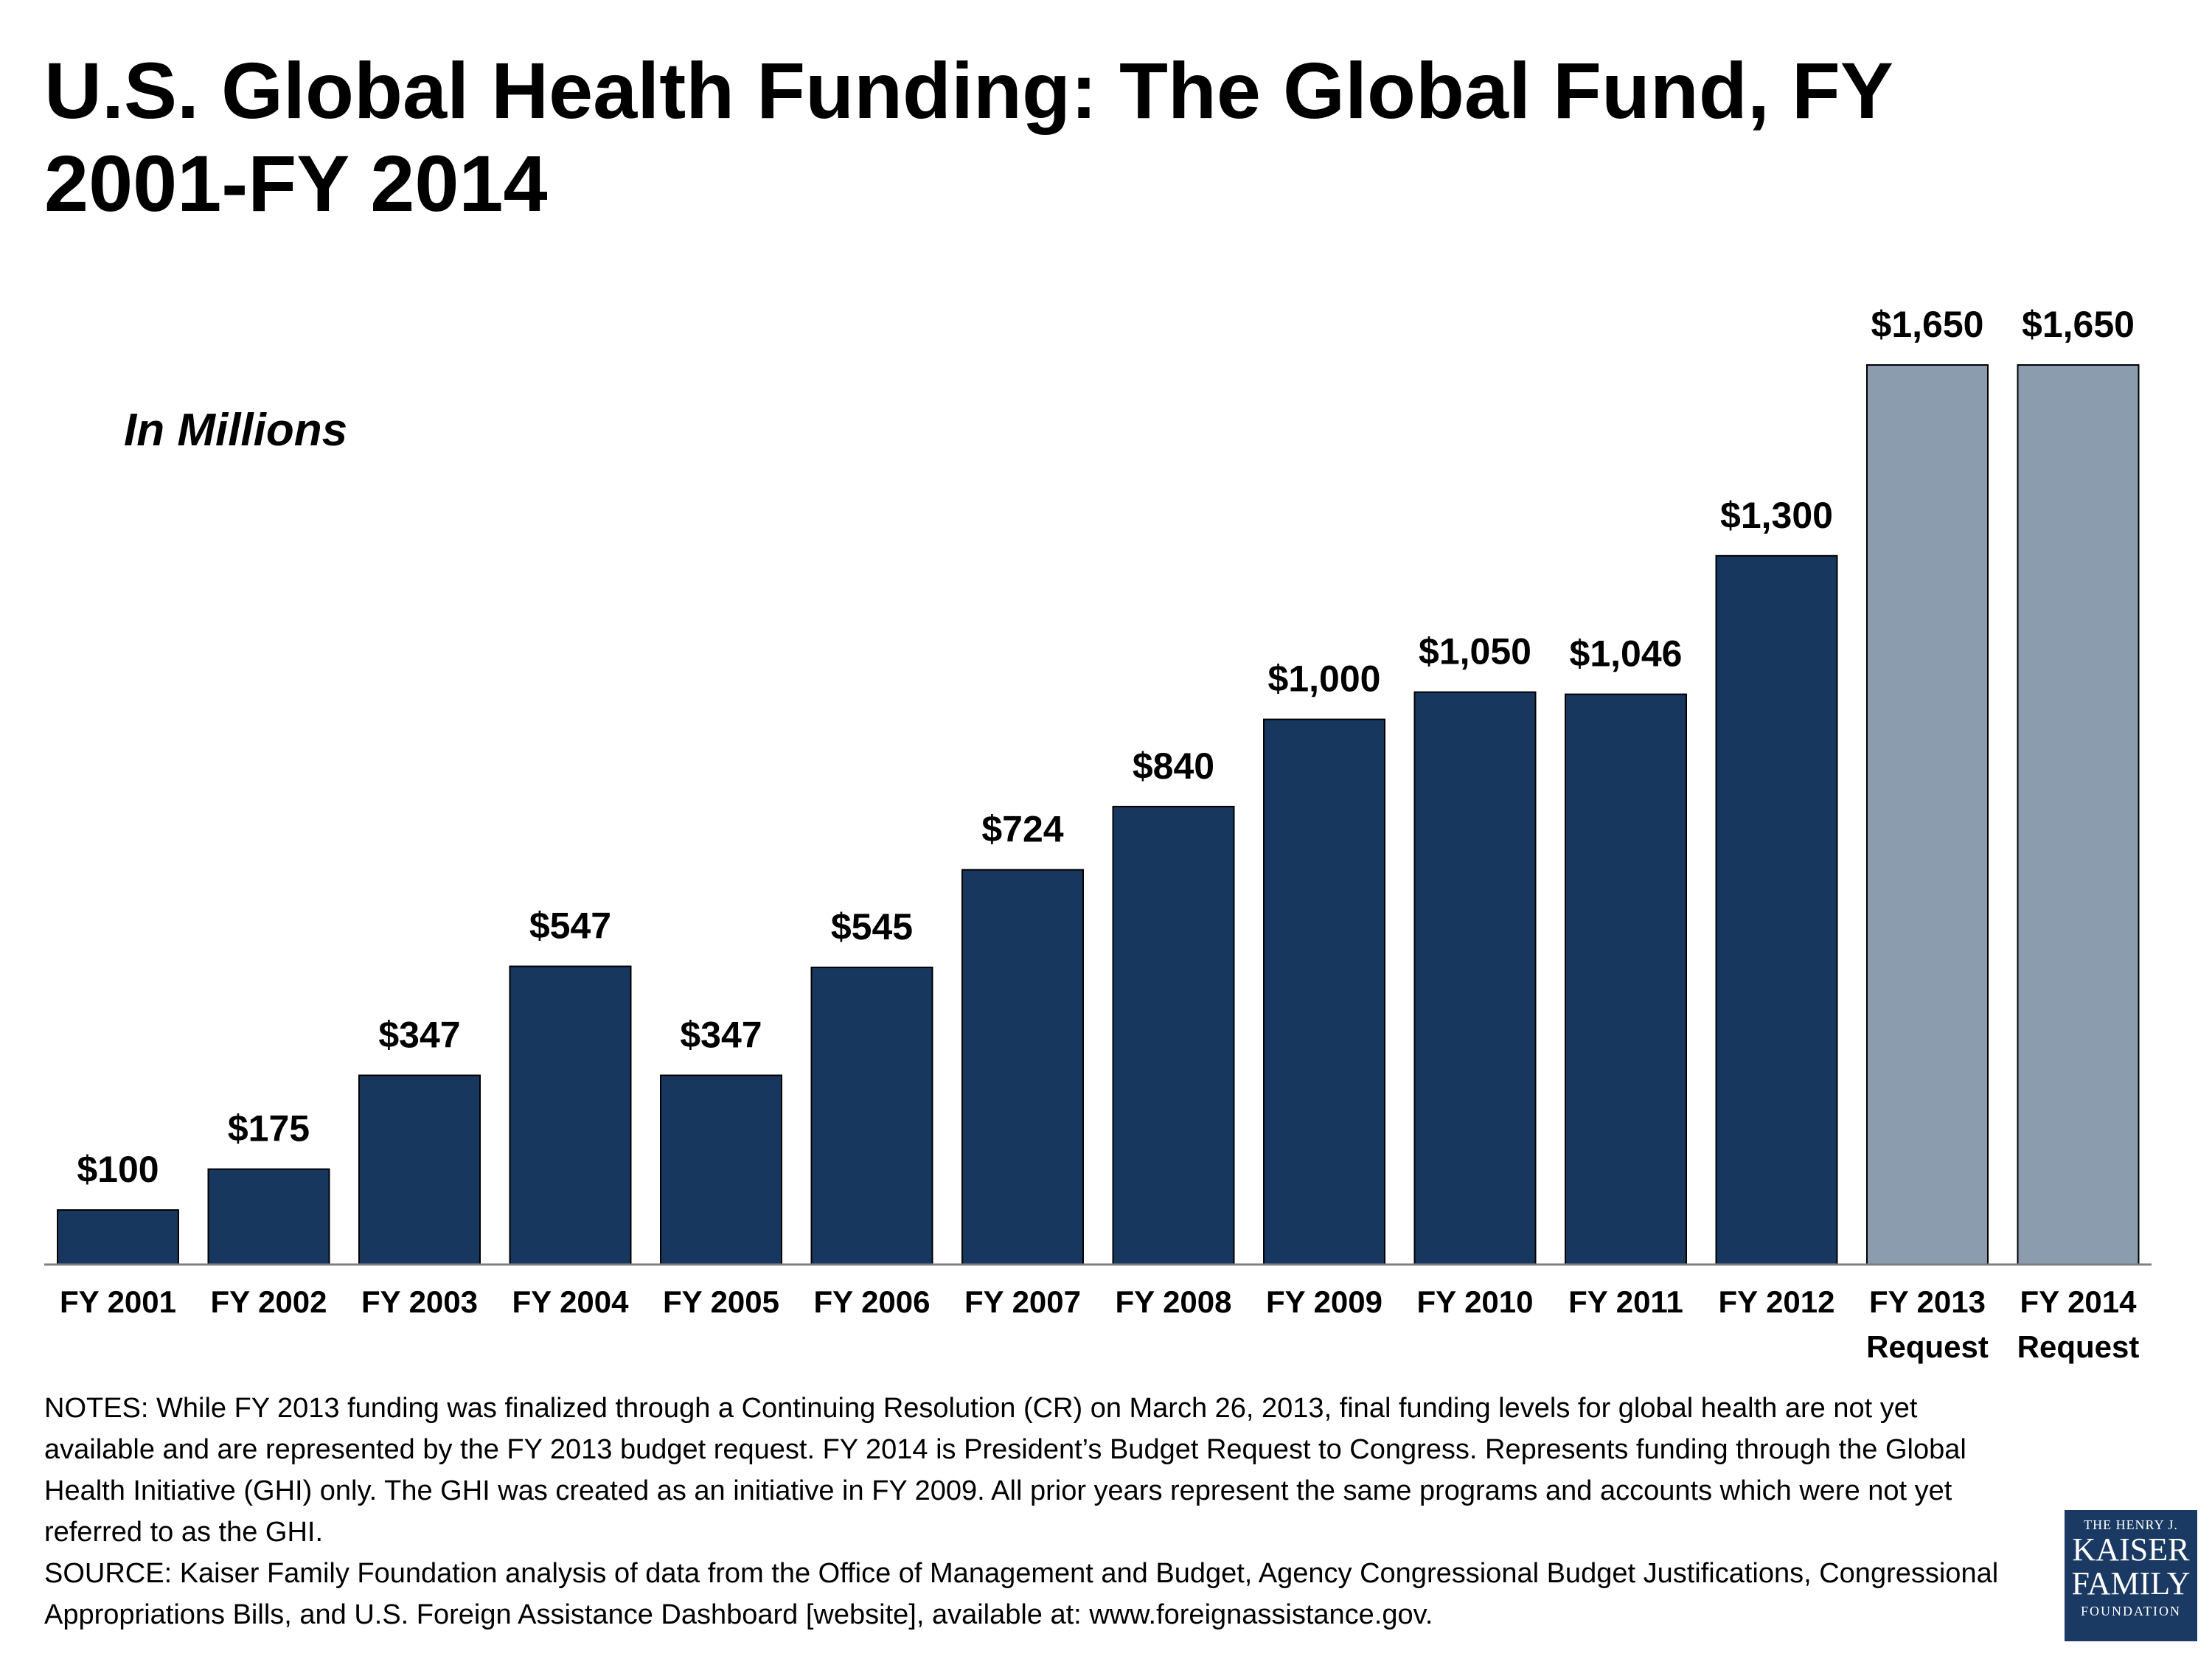 This screenshot has height=1659, width=2212. What do you see at coordinates (118, 1237) in the screenshot?
I see `bar-fy-2001` at bounding box center [118, 1237].